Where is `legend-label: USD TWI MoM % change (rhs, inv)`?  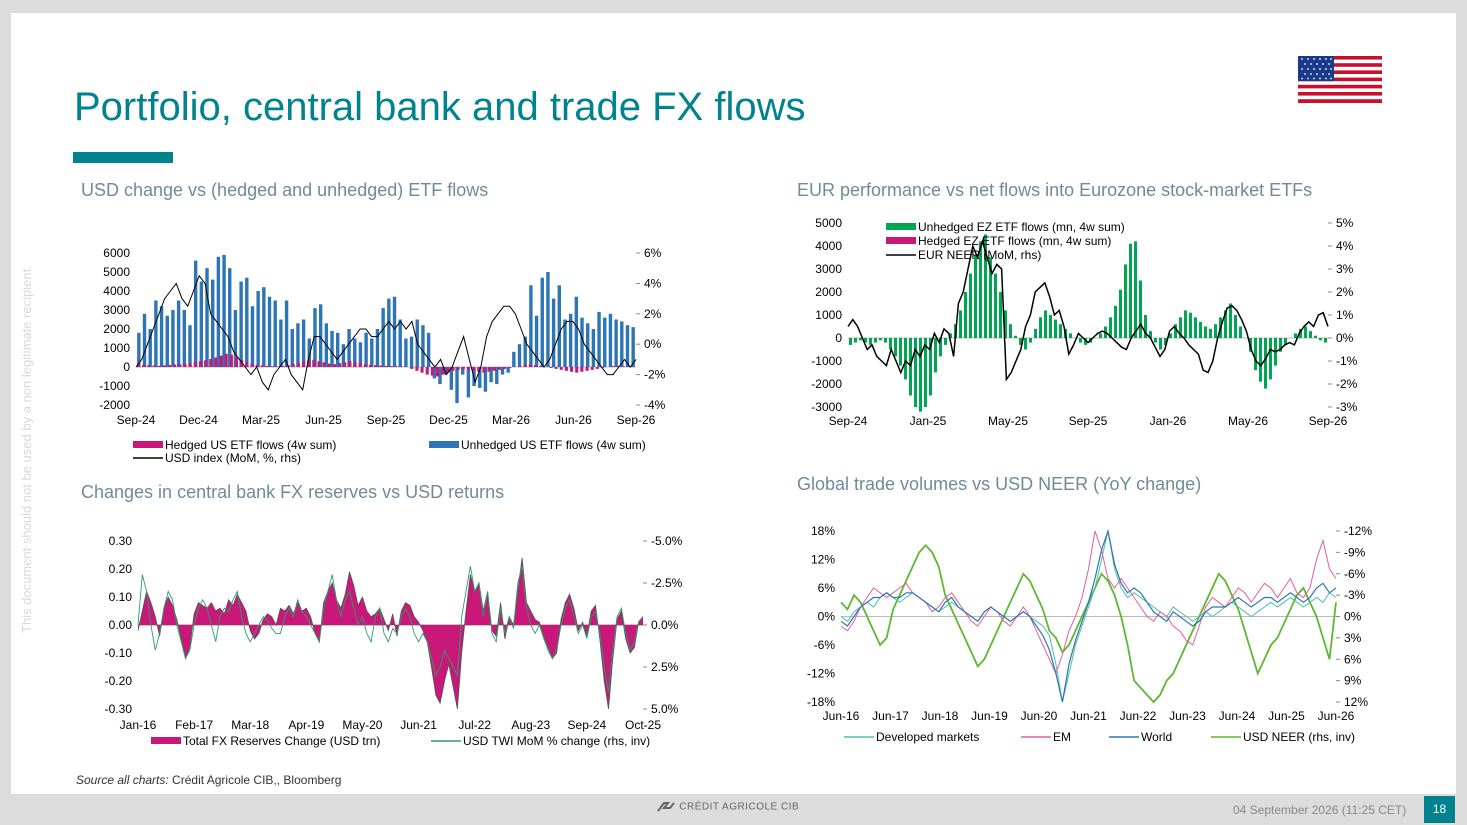 legend-label: USD TWI MoM % change (rhs, inv) is located at coordinates (556, 741).